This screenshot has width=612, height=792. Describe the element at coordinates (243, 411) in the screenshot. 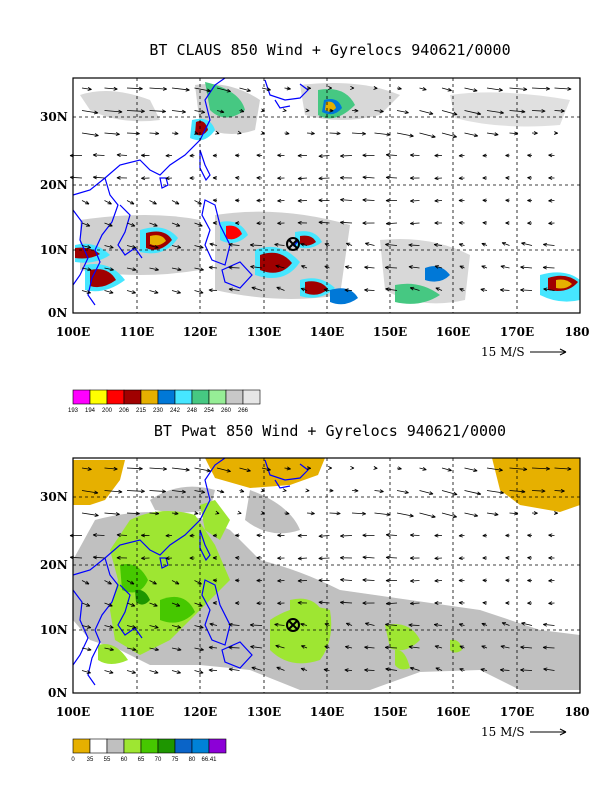

I see `colorbar-label: 266` at that location.